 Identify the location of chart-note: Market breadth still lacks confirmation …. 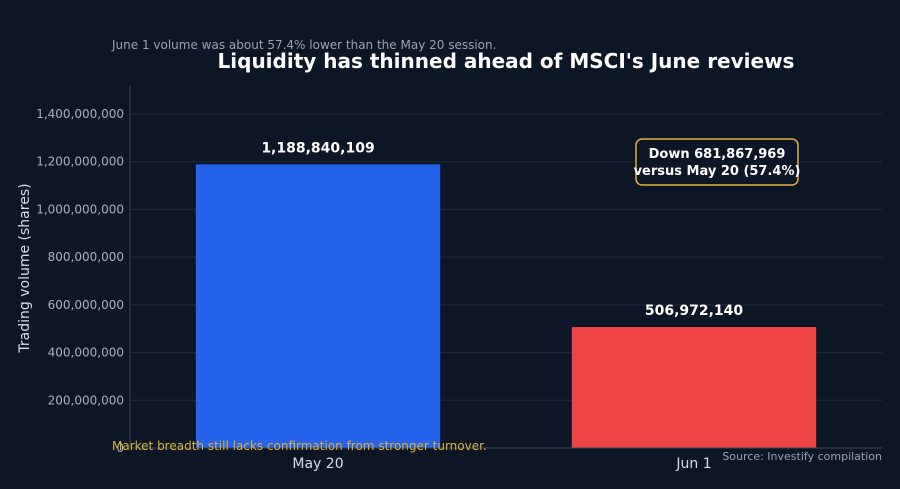
(299, 446).